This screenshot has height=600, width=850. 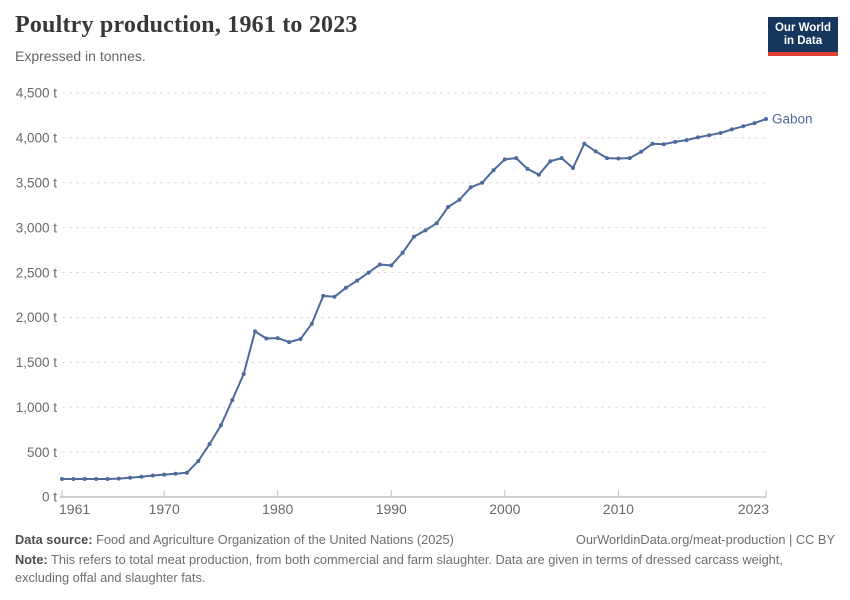 I want to click on note-label: Note:, so click(x=31, y=559).